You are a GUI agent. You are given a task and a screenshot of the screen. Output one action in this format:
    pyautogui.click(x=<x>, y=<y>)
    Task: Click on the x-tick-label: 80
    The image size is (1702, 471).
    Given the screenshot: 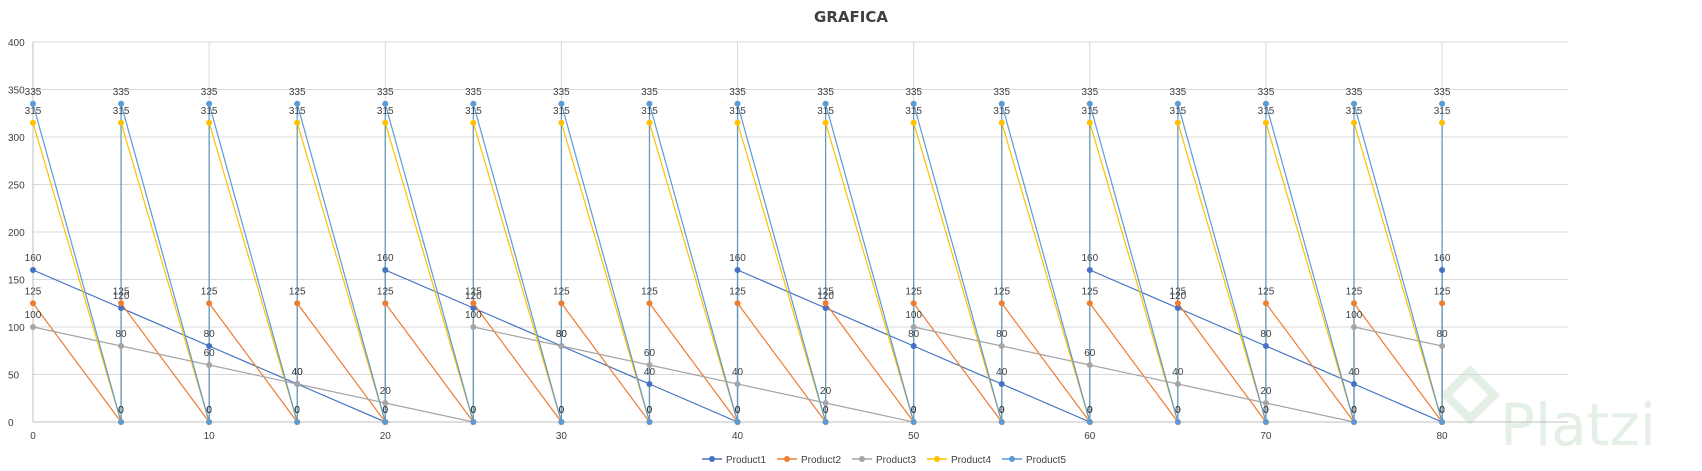 What is the action you would take?
    pyautogui.click(x=1443, y=436)
    